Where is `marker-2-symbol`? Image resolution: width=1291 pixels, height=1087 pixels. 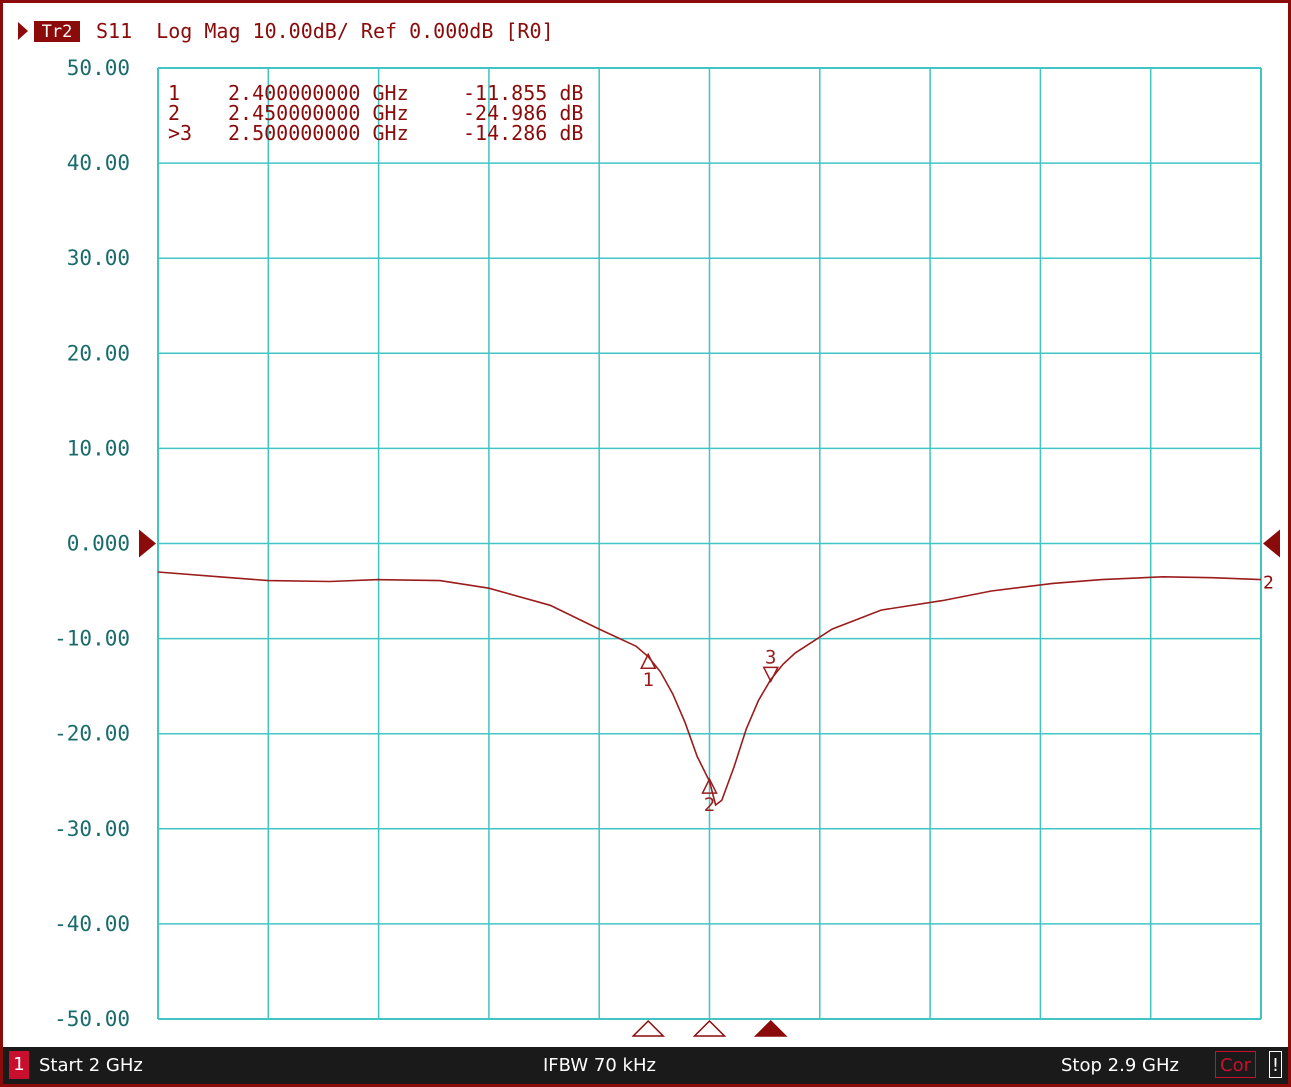
marker-2-symbol is located at coordinates (709, 785).